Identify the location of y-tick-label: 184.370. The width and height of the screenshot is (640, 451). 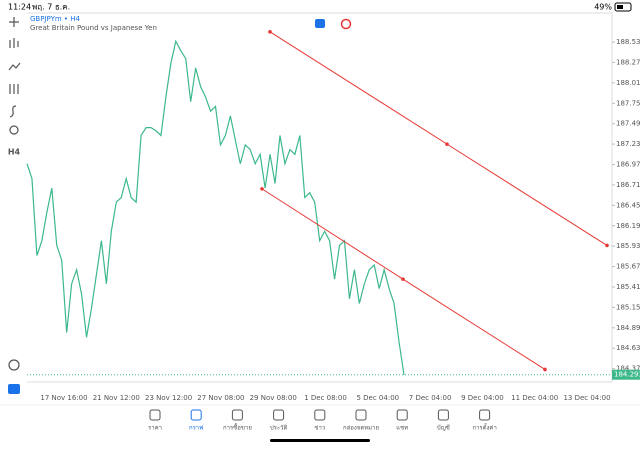
(628, 369).